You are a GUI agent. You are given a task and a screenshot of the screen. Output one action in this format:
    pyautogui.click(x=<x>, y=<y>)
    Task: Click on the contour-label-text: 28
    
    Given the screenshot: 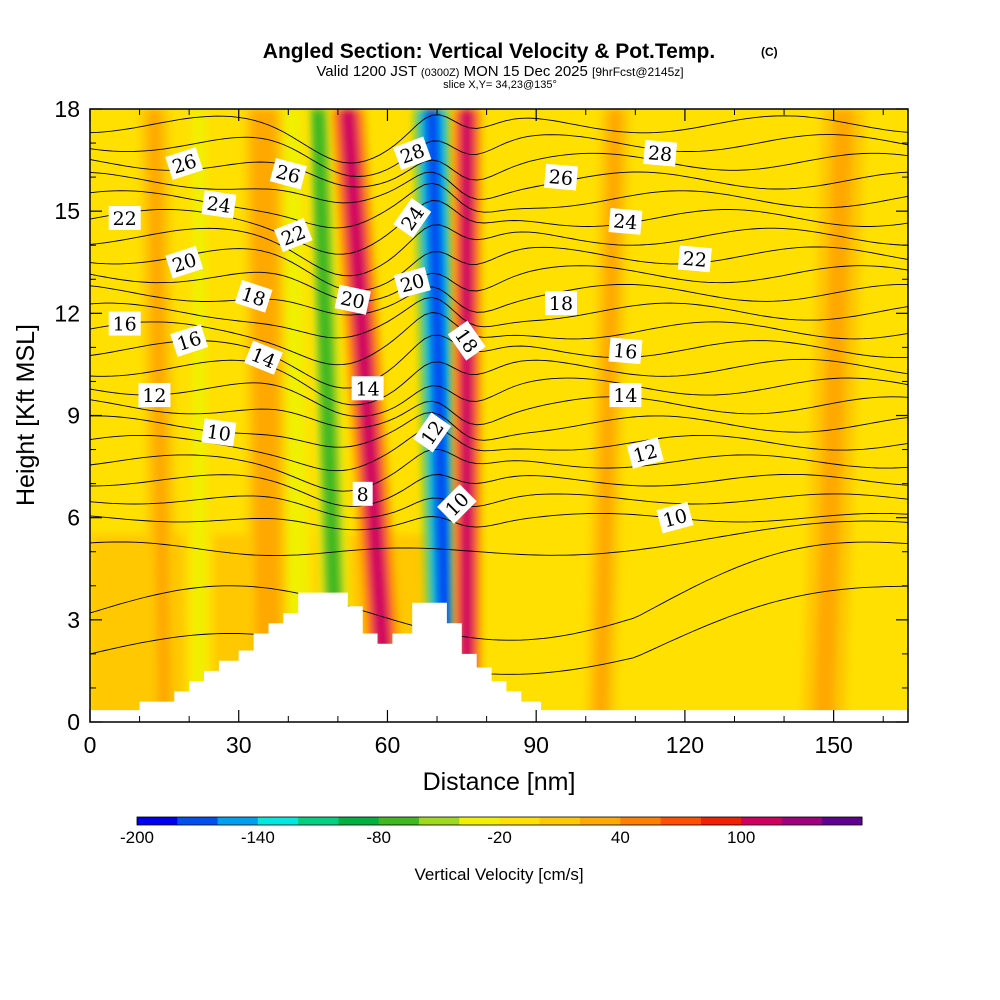 What is the action you would take?
    pyautogui.click(x=660, y=154)
    